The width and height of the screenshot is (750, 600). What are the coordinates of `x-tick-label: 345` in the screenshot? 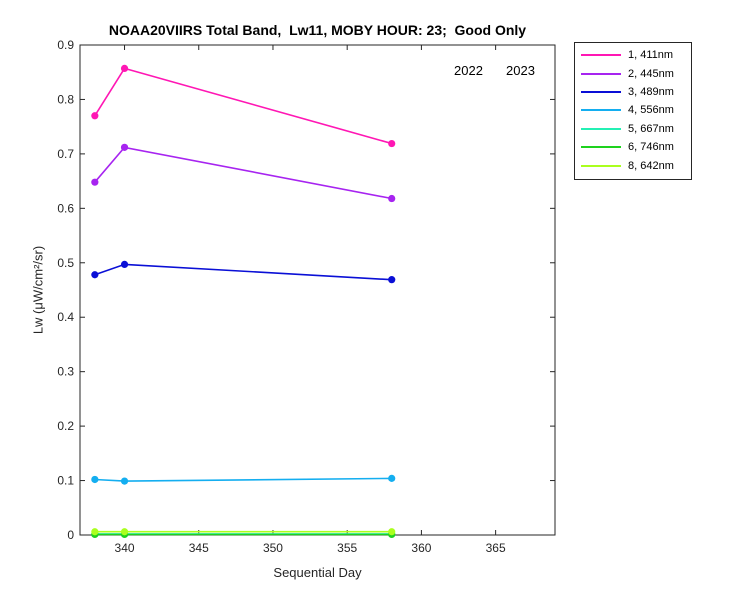 It's located at (199, 548).